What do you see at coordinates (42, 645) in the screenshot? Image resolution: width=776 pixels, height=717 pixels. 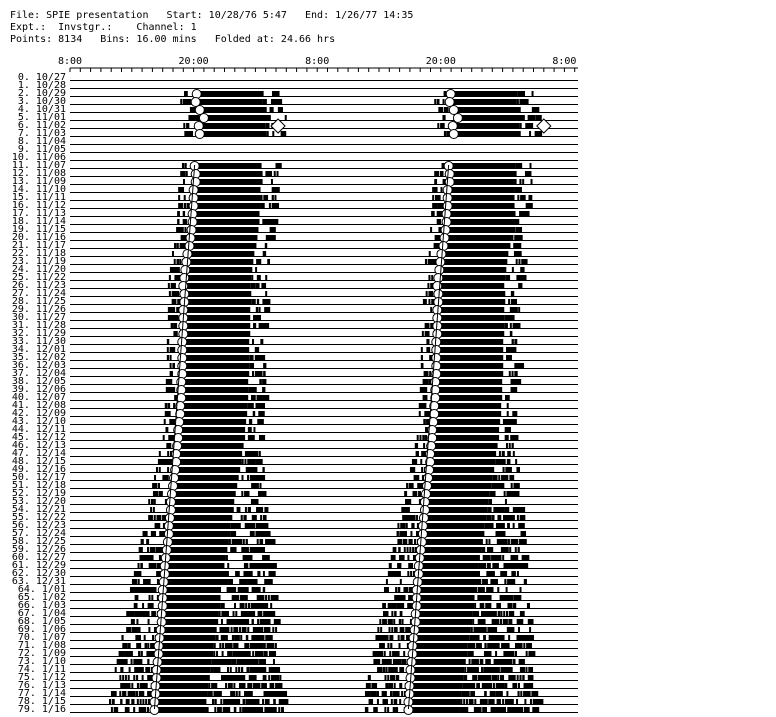 I see `row-date-label: 71. 1/08` at bounding box center [42, 645].